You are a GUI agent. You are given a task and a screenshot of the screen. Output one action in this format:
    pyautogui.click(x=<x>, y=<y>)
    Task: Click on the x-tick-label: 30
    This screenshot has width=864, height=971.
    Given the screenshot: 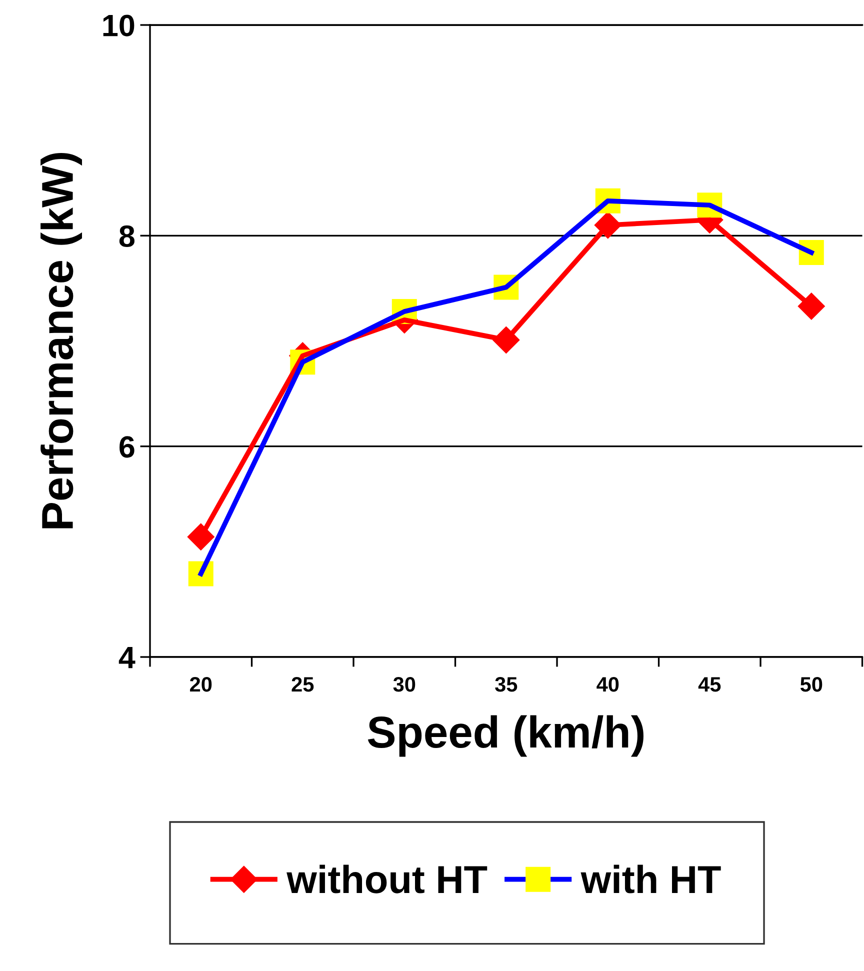 What is the action you would take?
    pyautogui.click(x=404, y=684)
    